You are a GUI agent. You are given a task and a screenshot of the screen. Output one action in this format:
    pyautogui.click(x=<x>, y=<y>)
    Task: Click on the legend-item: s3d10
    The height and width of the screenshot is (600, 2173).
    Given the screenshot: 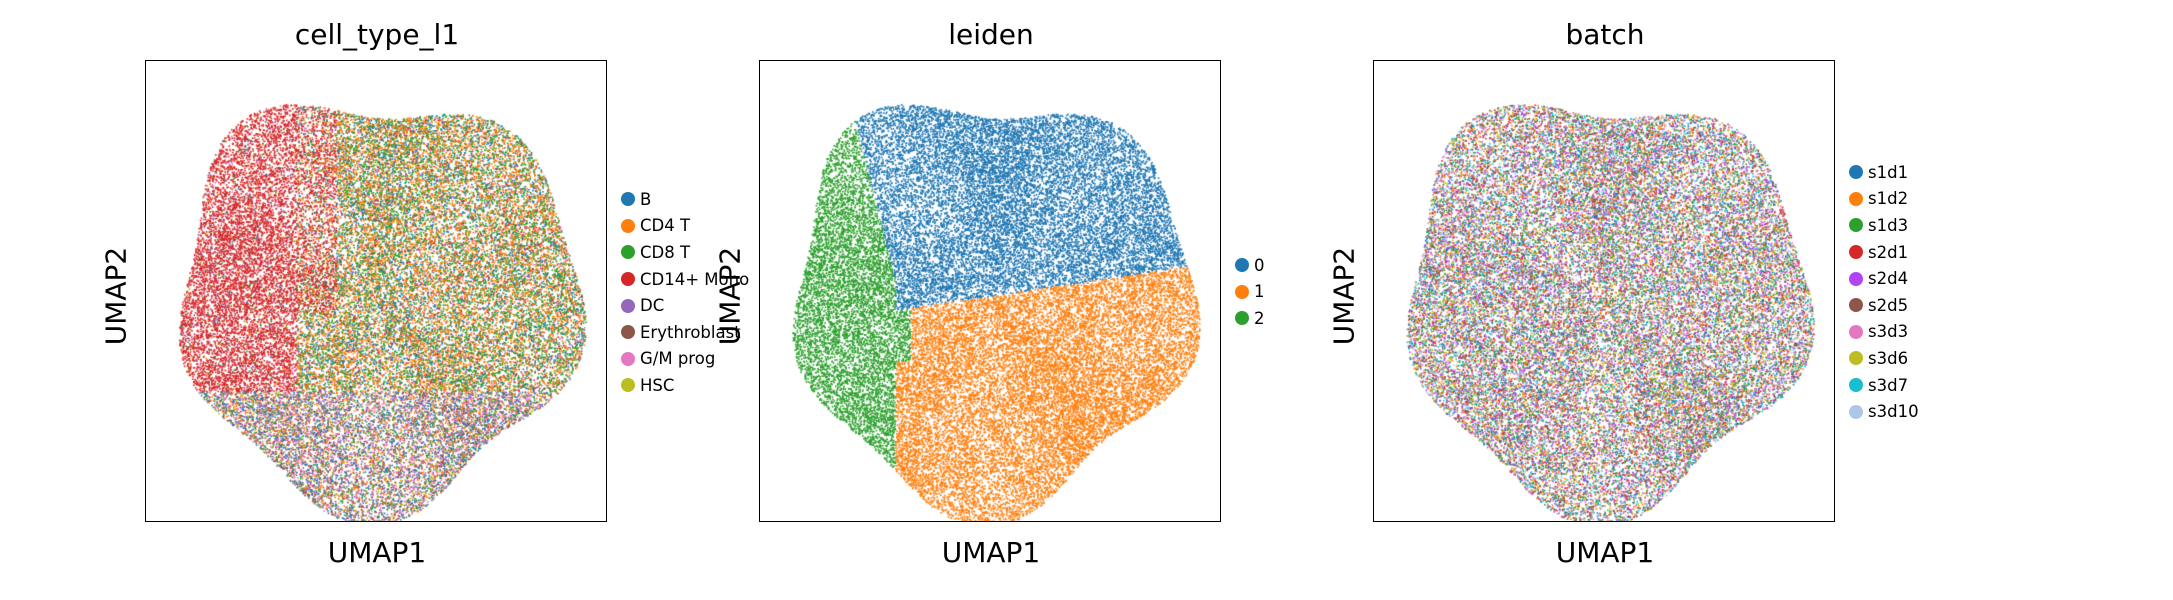 What is the action you would take?
    pyautogui.click(x=1884, y=411)
    